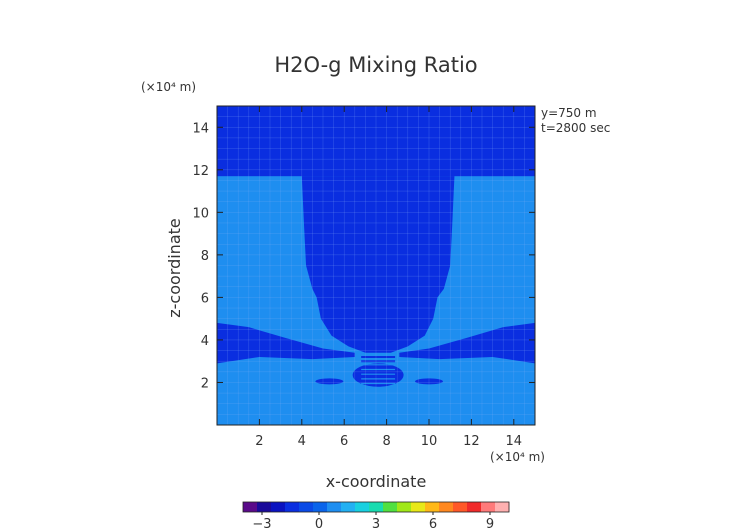  What do you see at coordinates (174, 268) in the screenshot?
I see `y-axis-label: z-coordinate` at bounding box center [174, 268].